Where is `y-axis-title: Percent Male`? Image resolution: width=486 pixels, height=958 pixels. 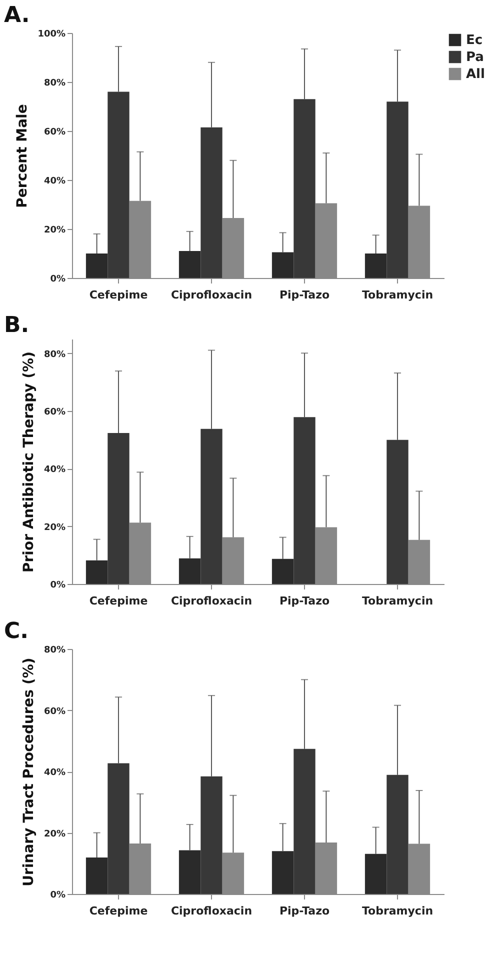 y-axis-title: Percent Male is located at coordinates (22, 156).